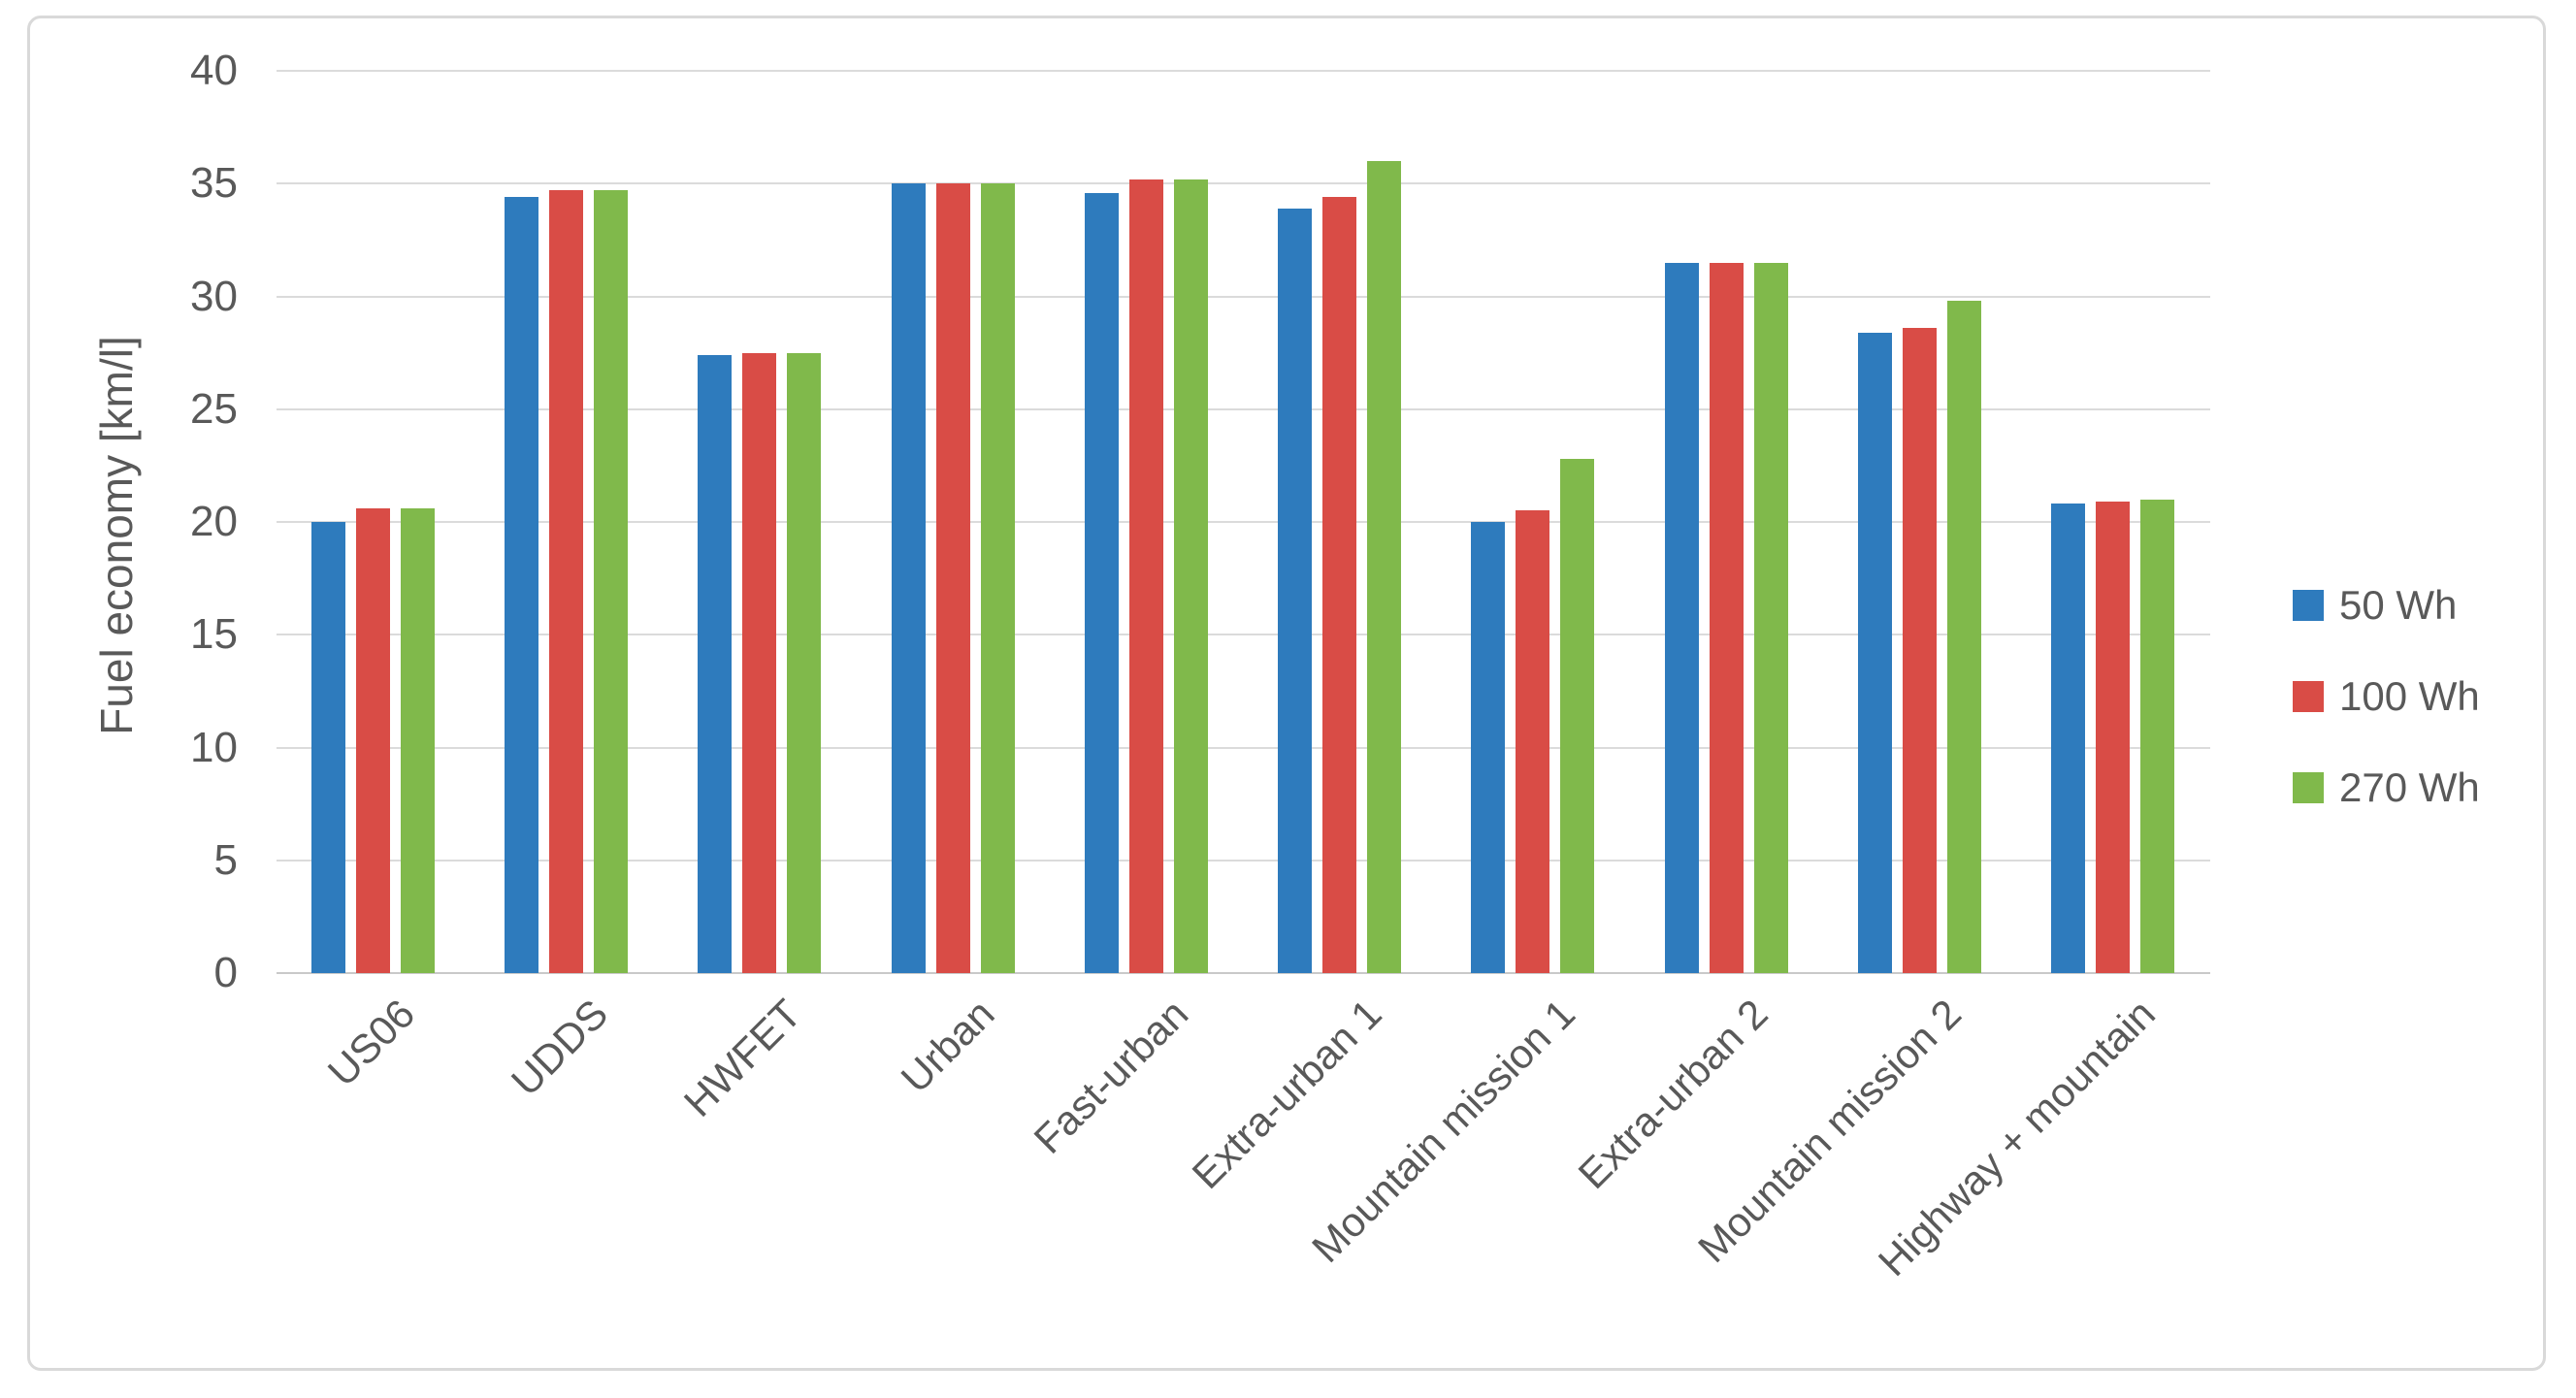  I want to click on bar-100Wh-fast-urban, so click(1146, 576).